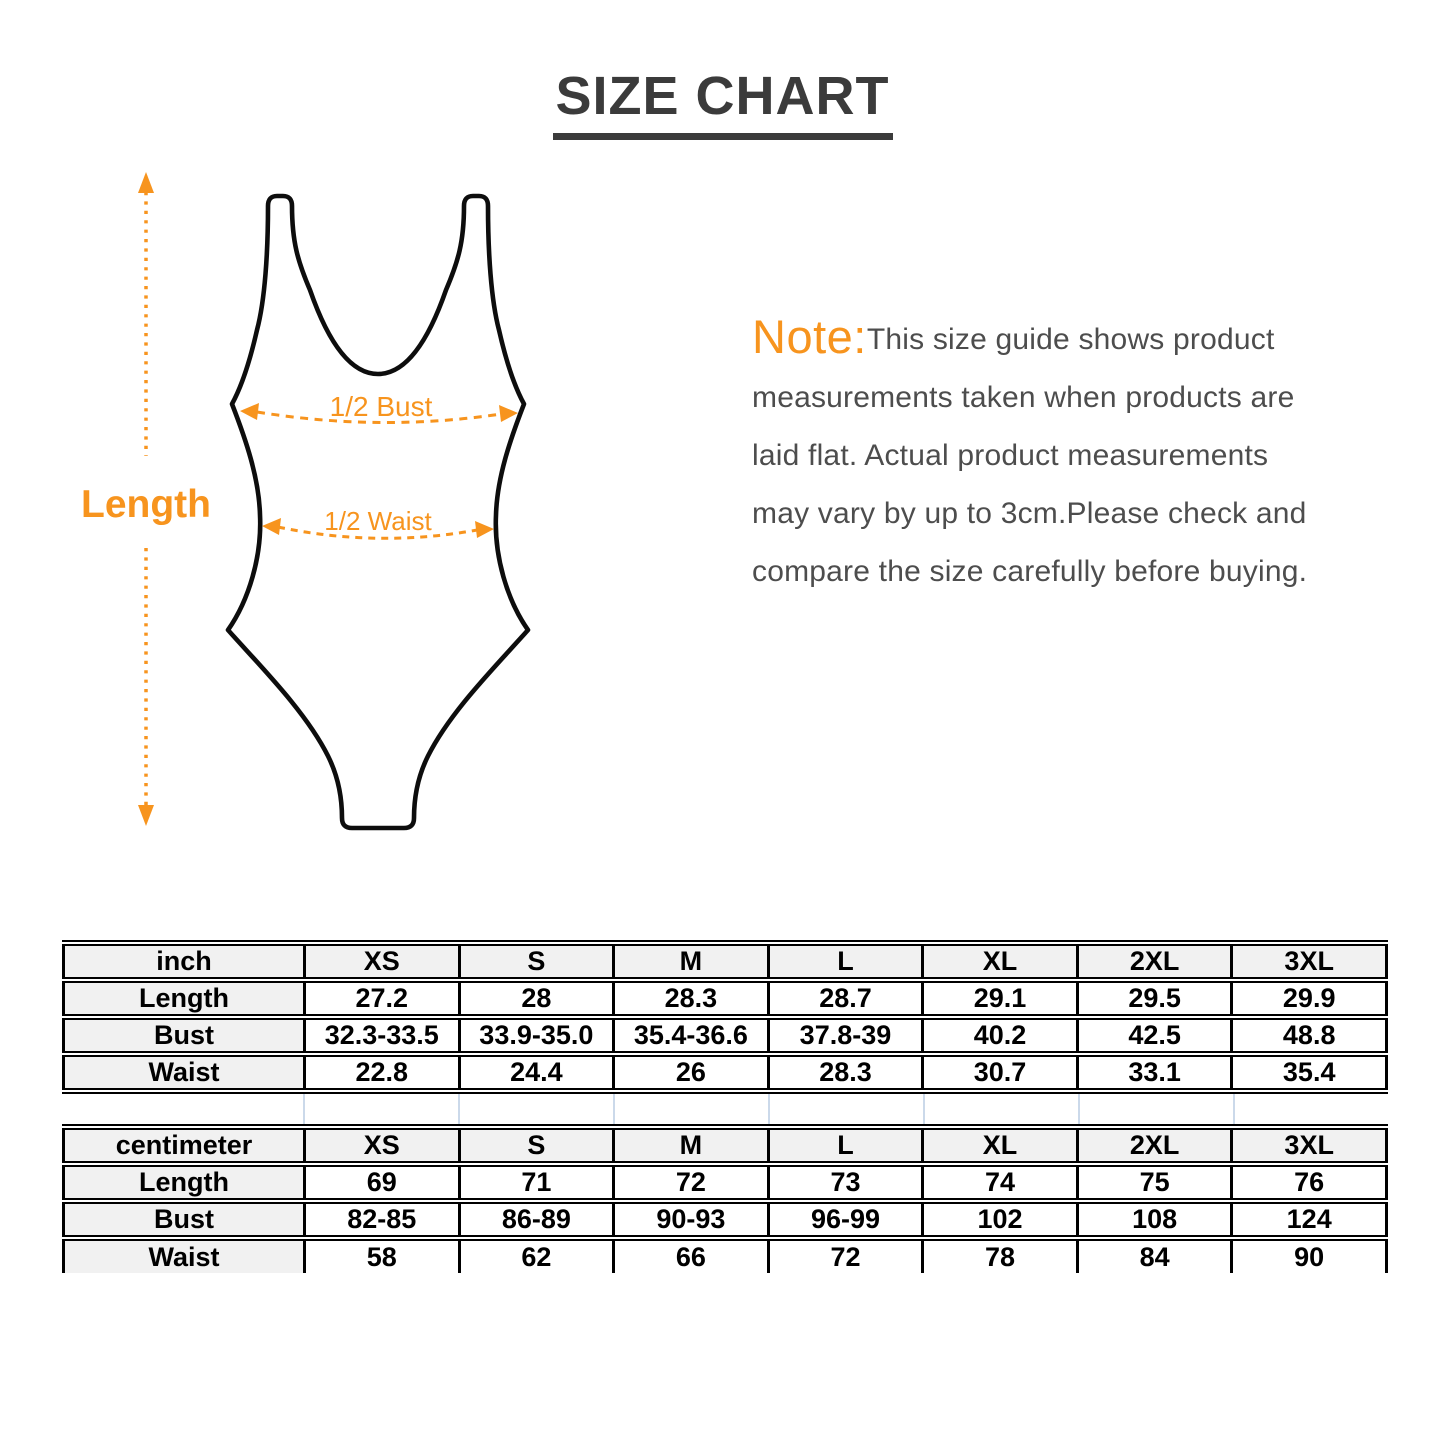 The image size is (1445, 1445). What do you see at coordinates (382, 1035) in the screenshot?
I see `measurement-value-cell: 32.3-33.5` at bounding box center [382, 1035].